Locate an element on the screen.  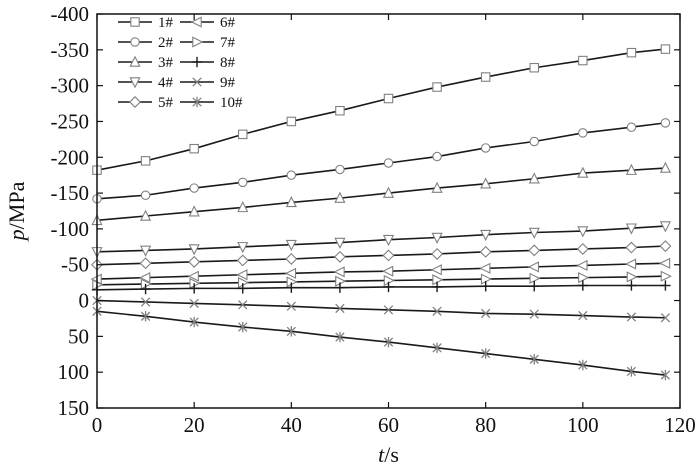
legend-item-6: 6# is located at coordinates (208, 23).